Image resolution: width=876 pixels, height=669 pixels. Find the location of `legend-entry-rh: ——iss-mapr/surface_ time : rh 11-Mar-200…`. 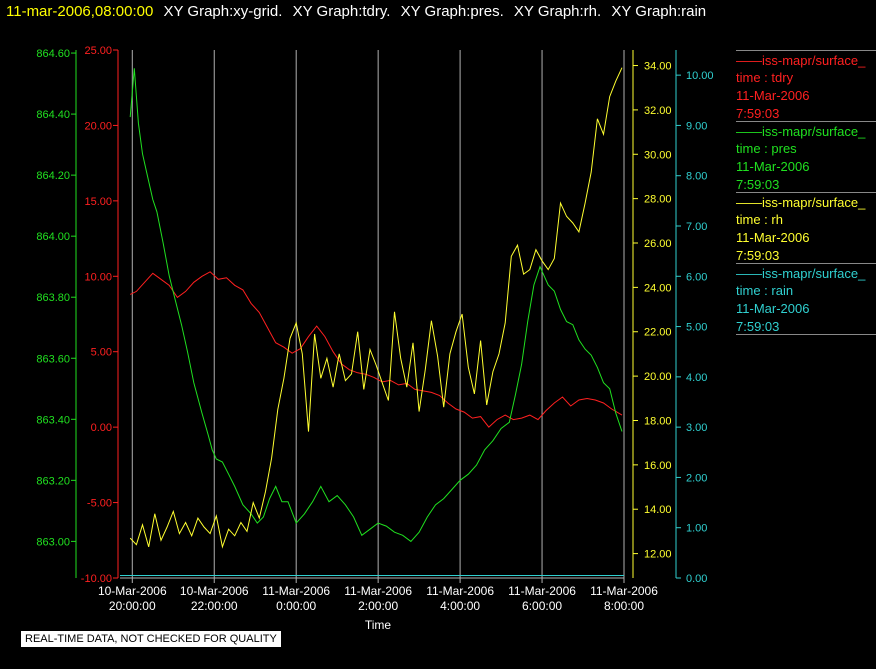

legend-entry-rh: ——iss-mapr/surface_ time : rh 11-Mar-200… is located at coordinates (806, 227).